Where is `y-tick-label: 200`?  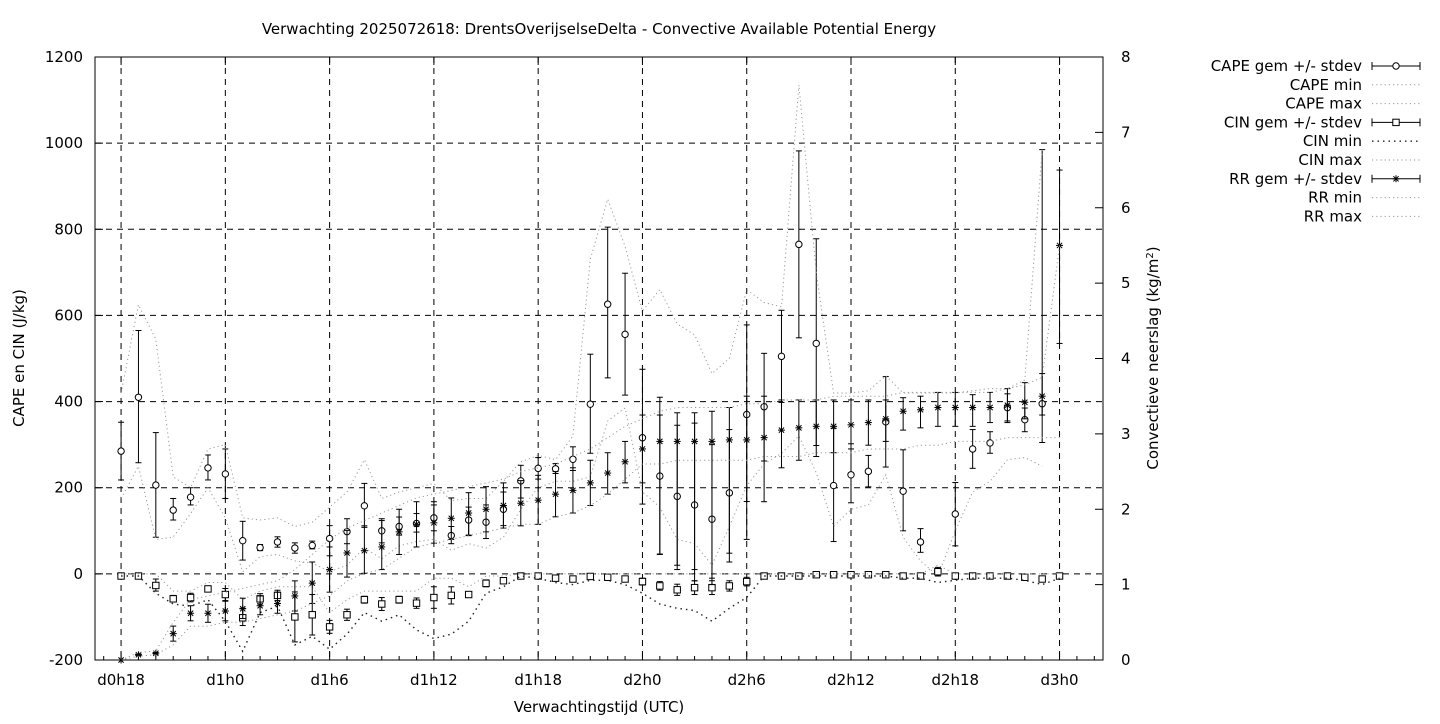 y-tick-label: 200 is located at coordinates (68, 488).